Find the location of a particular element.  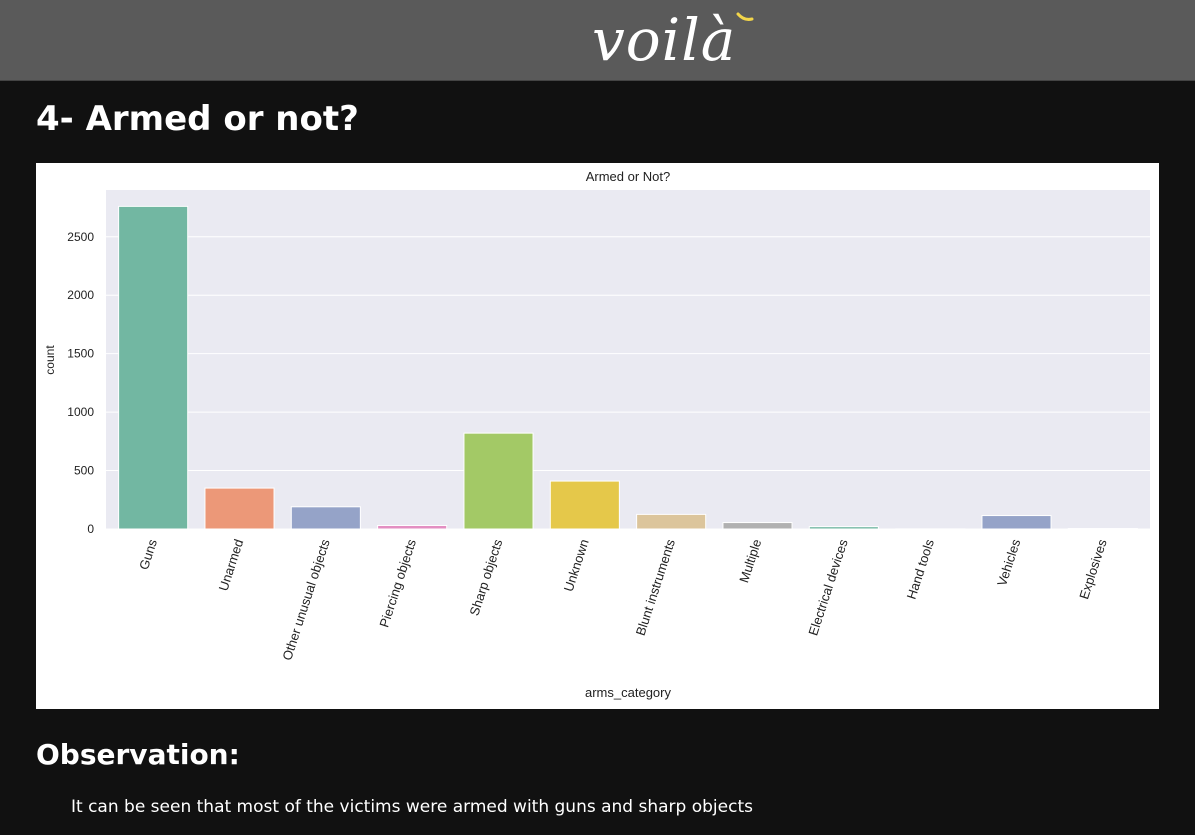

logo-accent-mark is located at coordinates (745, 16).